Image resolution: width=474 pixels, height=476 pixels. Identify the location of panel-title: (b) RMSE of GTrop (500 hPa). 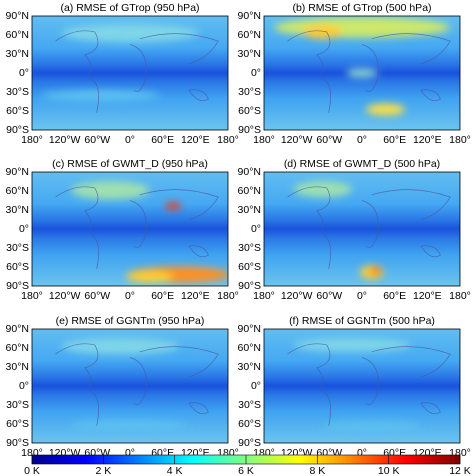
(361, 8).